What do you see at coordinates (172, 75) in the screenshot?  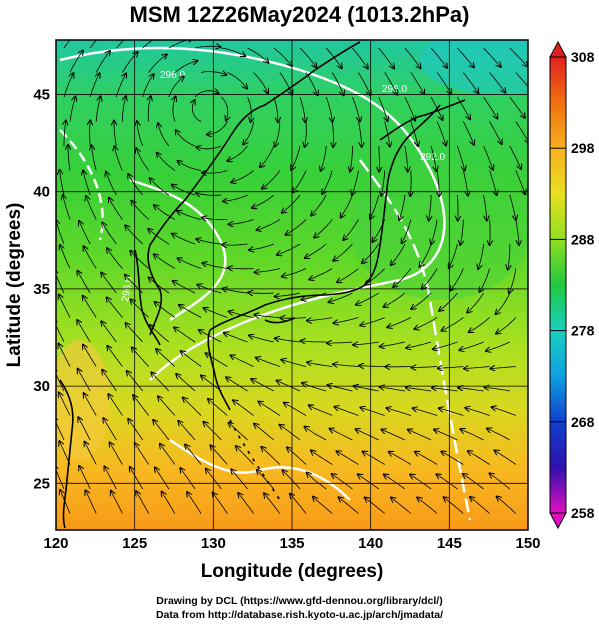 I see `contour-label: 296.0` at bounding box center [172, 75].